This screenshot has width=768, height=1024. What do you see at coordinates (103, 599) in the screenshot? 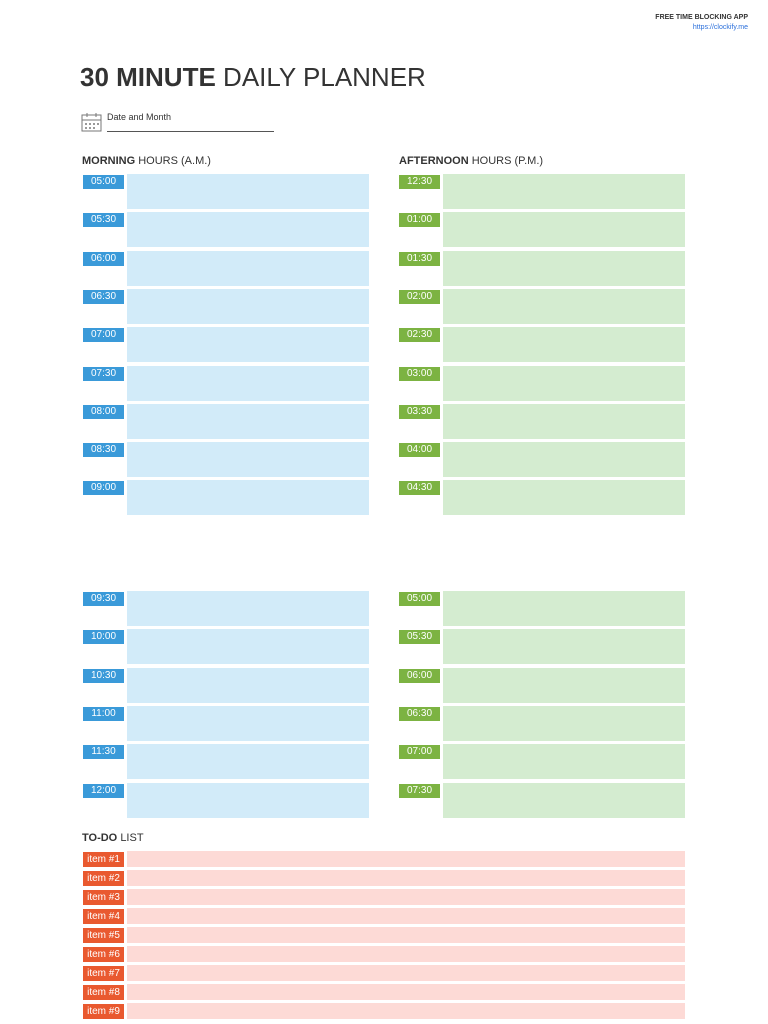
I see `time-label: 09:30` at bounding box center [103, 599].